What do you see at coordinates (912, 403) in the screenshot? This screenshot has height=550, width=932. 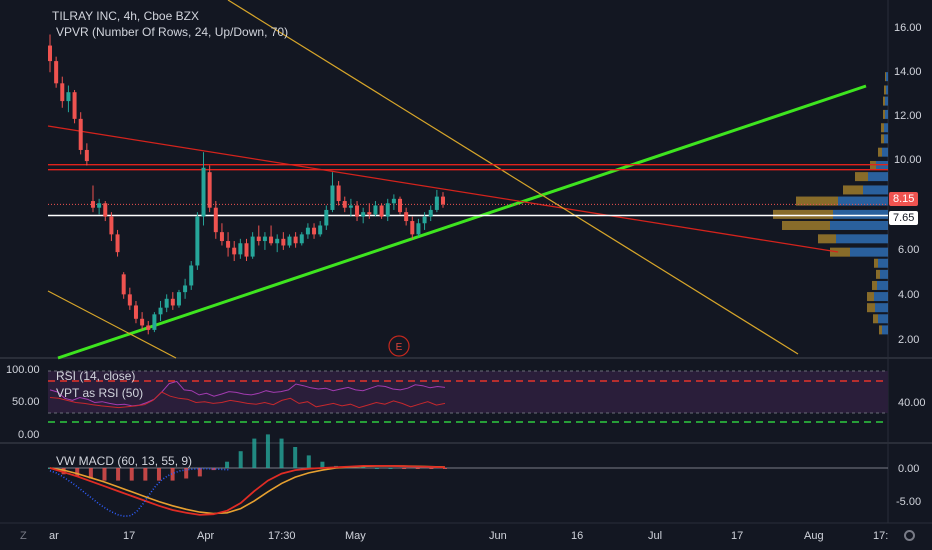 I see `rsi-right-tick: 40.00` at bounding box center [912, 403].